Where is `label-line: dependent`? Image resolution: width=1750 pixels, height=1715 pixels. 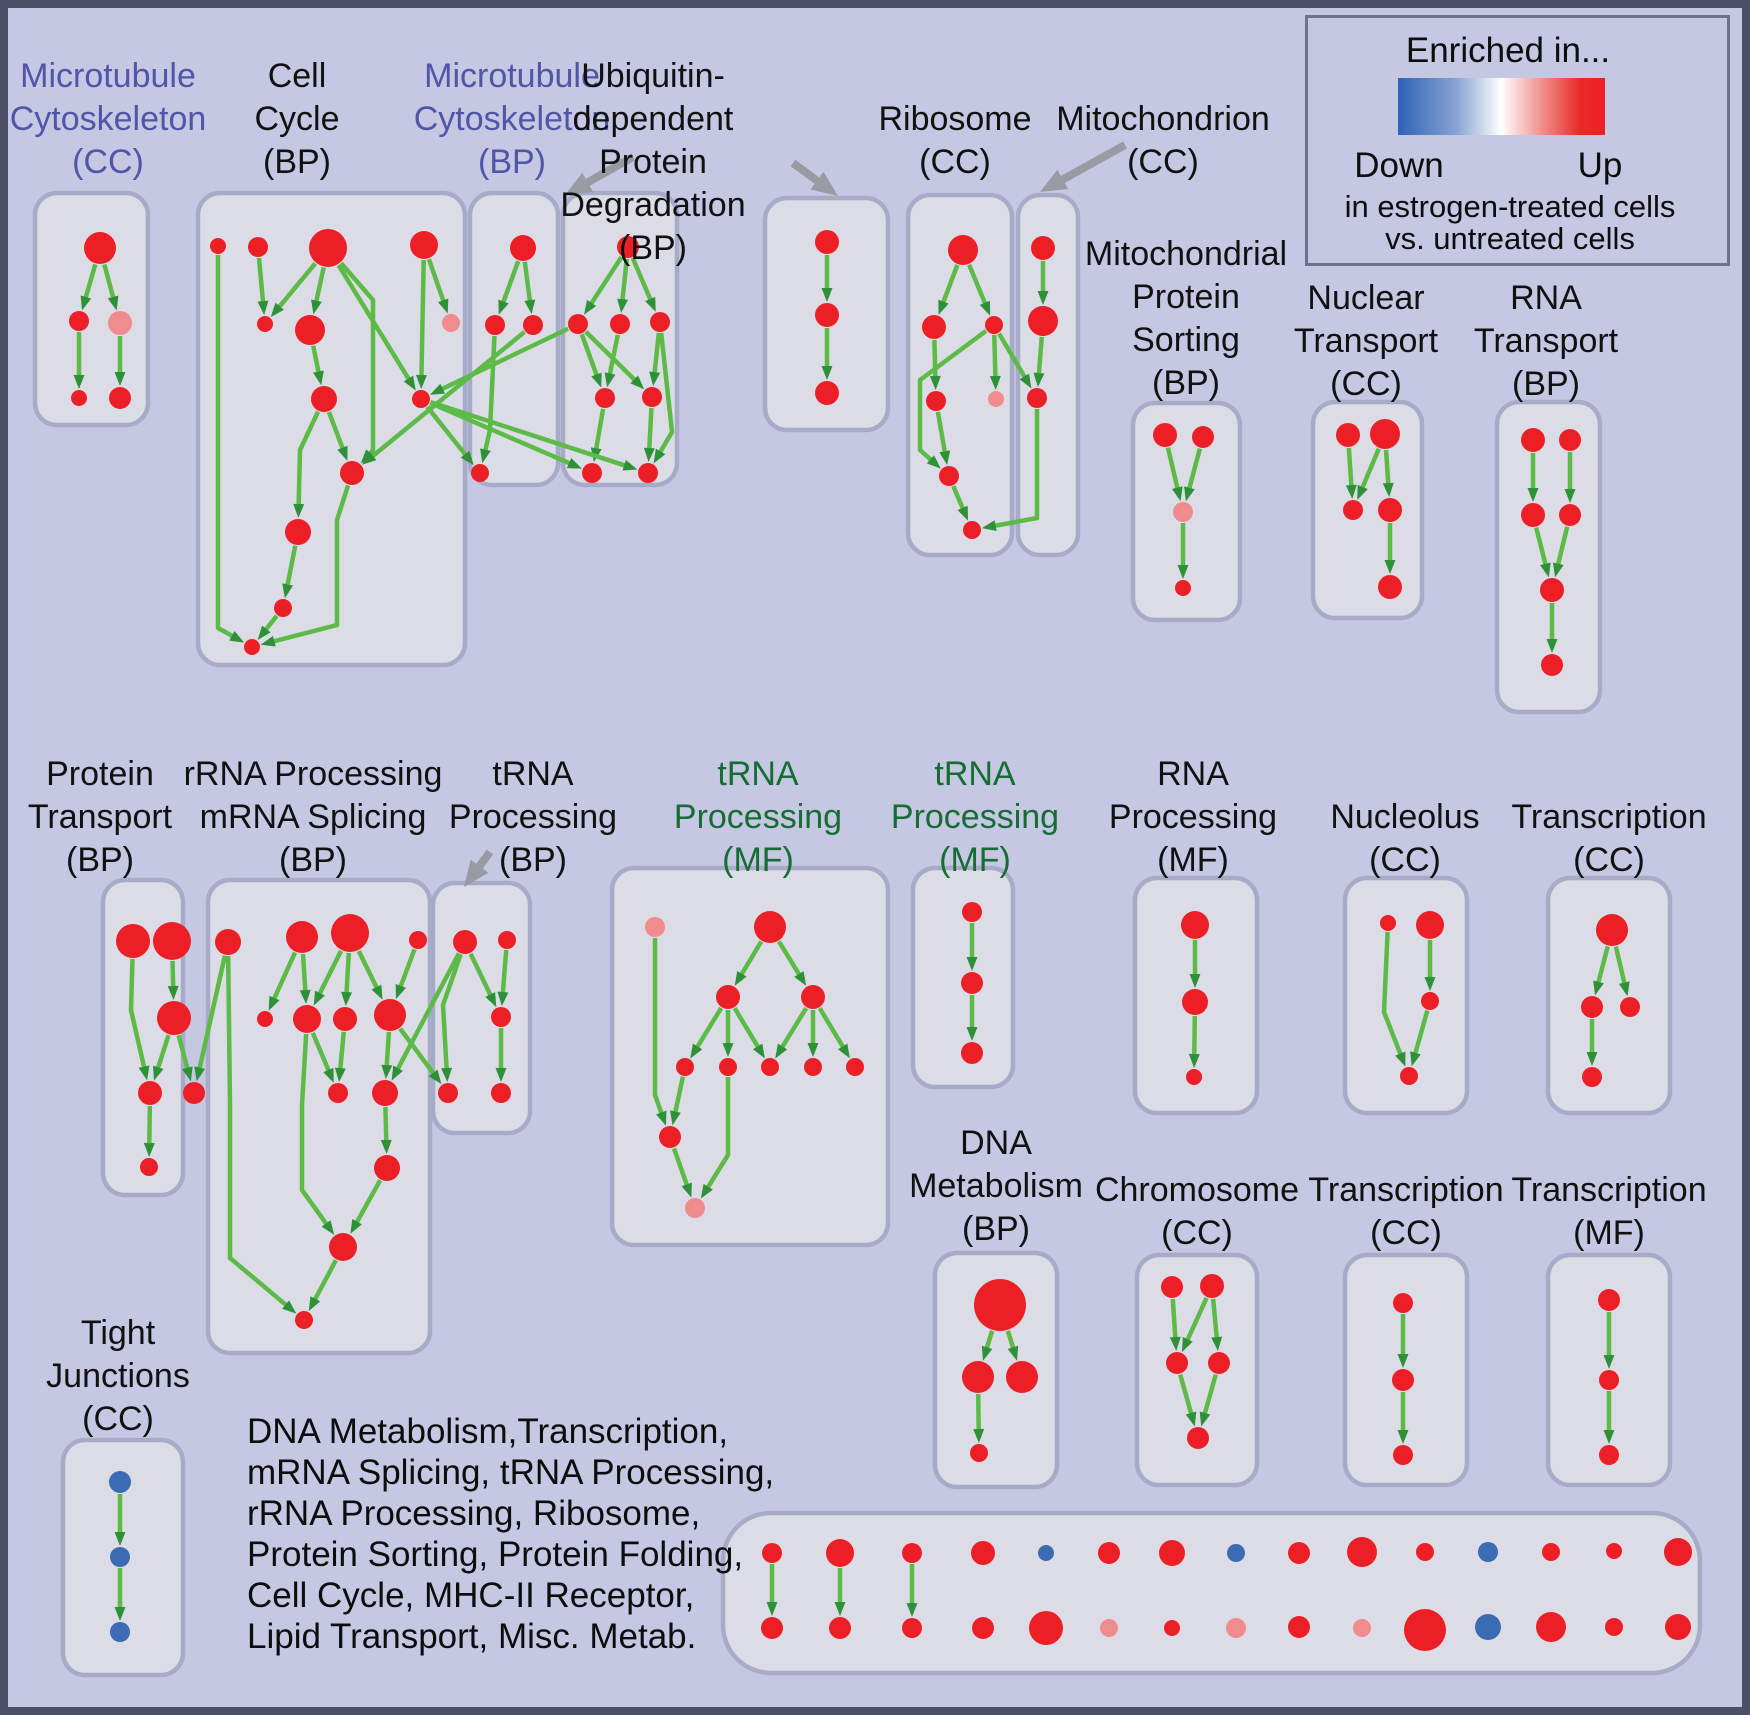 label-line: dependent is located at coordinates (653, 119).